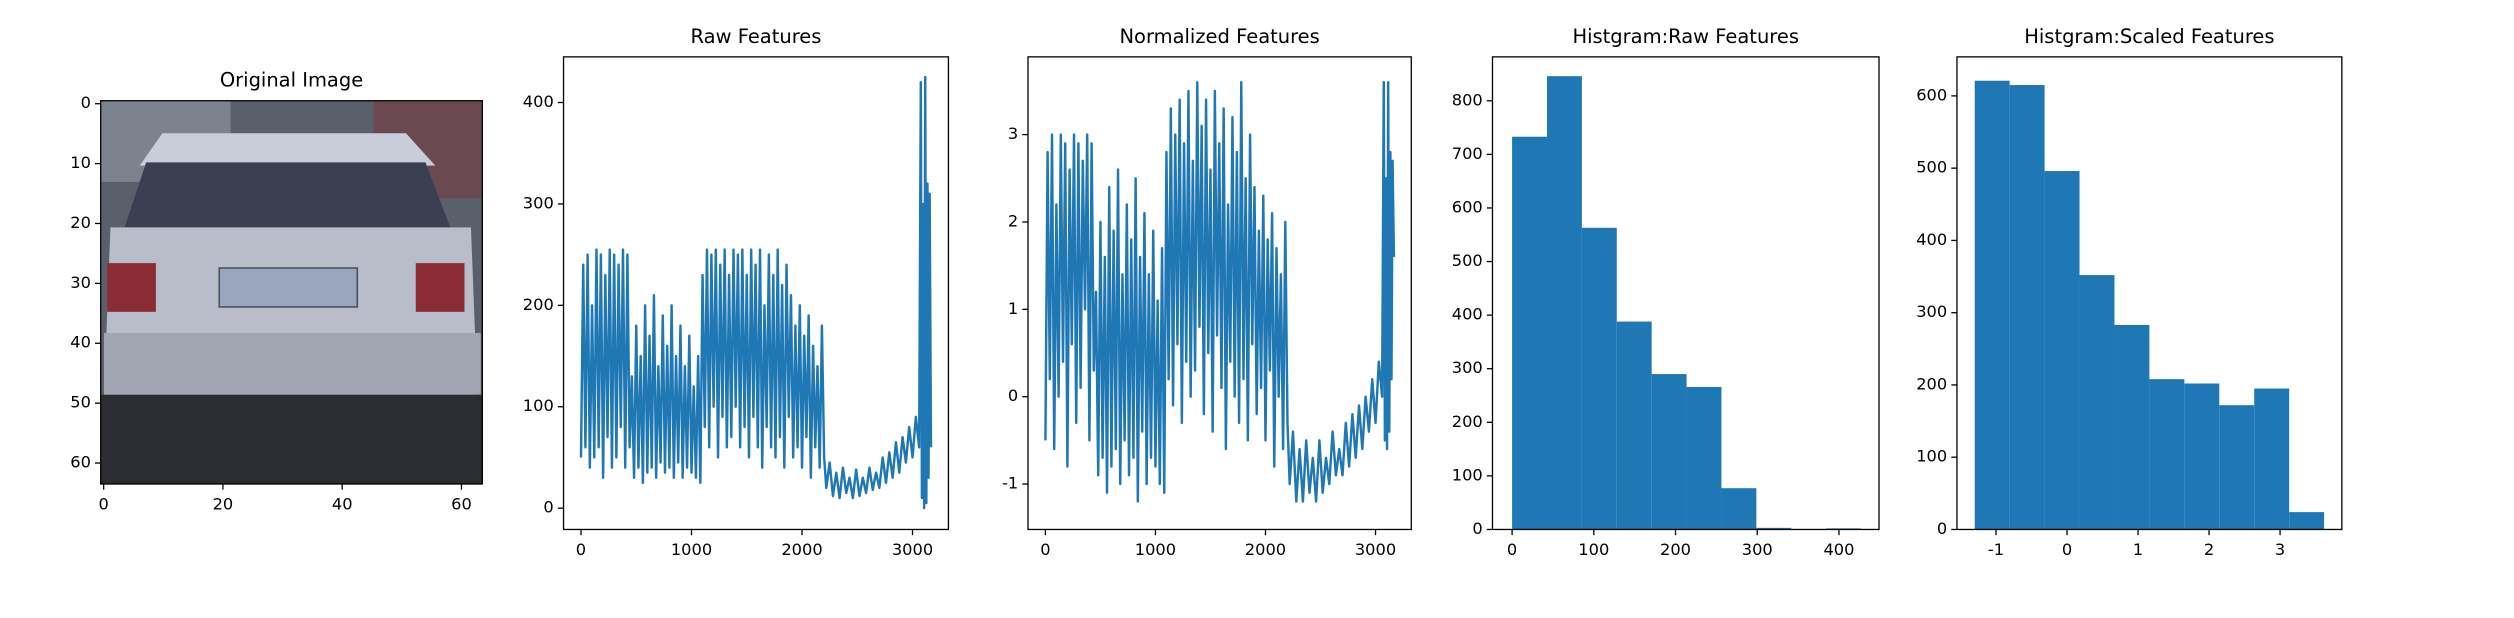  Describe the element at coordinates (1013, 308) in the screenshot. I see `y-tick-label: 1` at that location.